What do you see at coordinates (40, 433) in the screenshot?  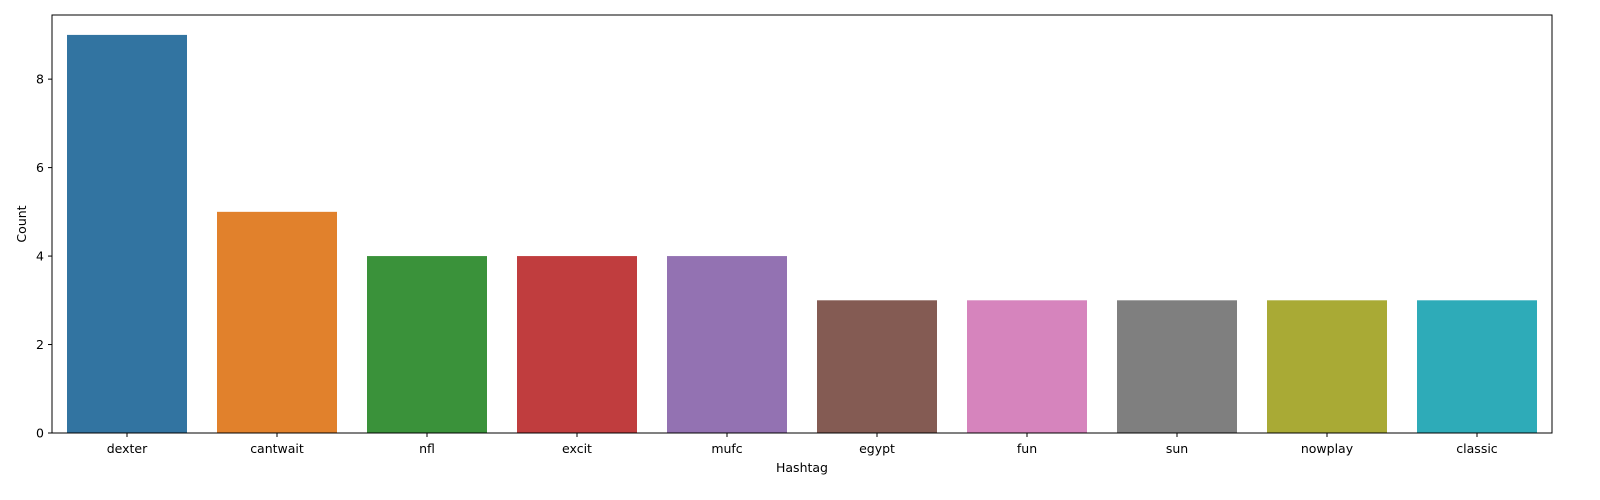 I see `y-tick-label: 0` at bounding box center [40, 433].